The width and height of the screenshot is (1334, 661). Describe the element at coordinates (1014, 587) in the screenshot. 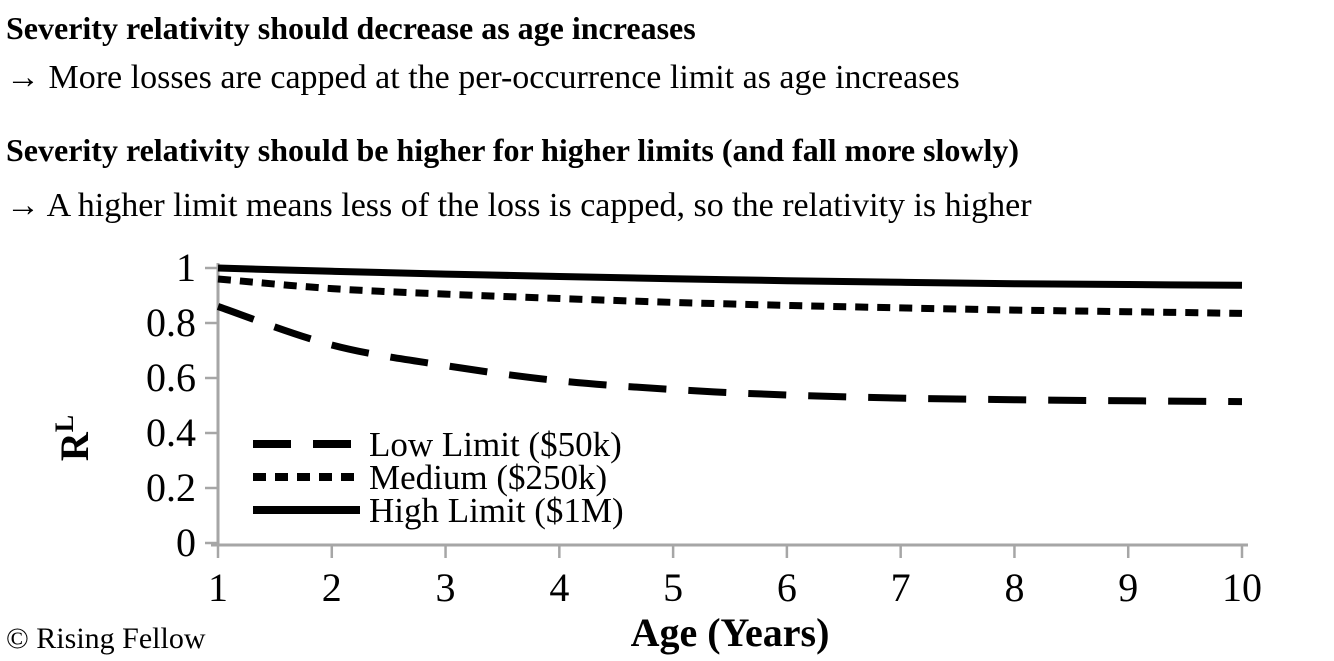

I see `x-tick-label: 8` at that location.